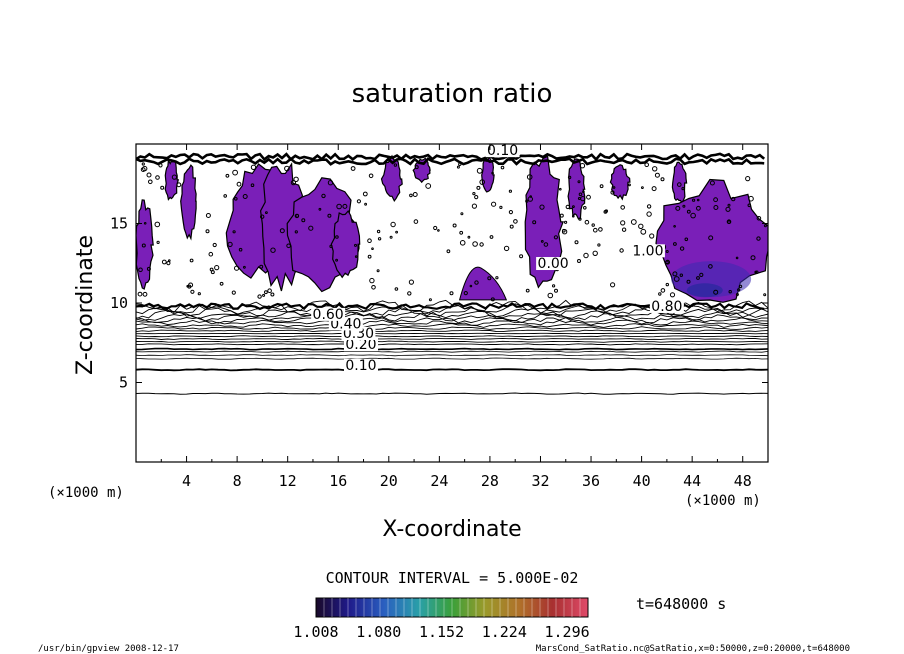  I want to click on x-tick-label: 40, so click(642, 481).